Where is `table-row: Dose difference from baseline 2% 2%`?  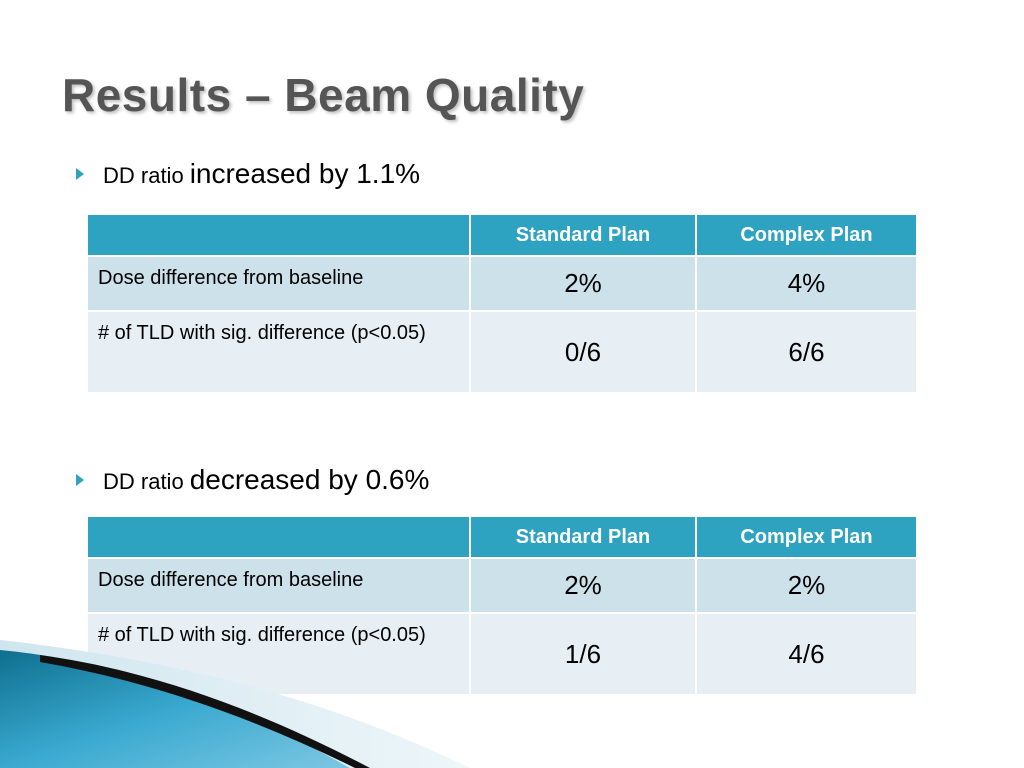
table-row: Dose difference from baseline 2% 2% is located at coordinates (502, 585).